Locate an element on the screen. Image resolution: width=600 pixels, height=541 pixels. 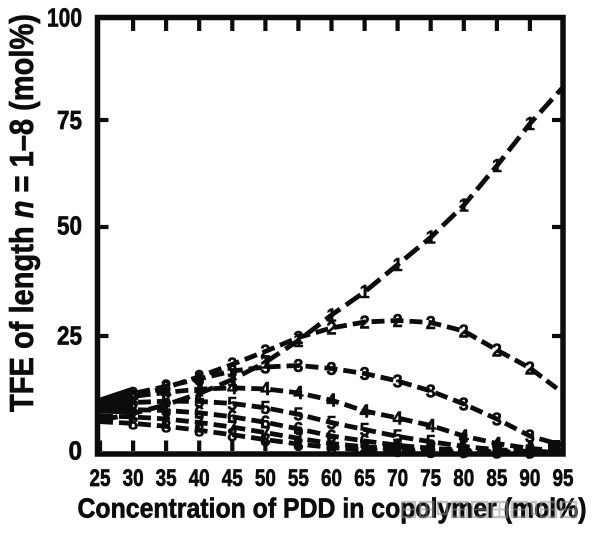
svg-text: 95 is located at coordinates (563, 478).